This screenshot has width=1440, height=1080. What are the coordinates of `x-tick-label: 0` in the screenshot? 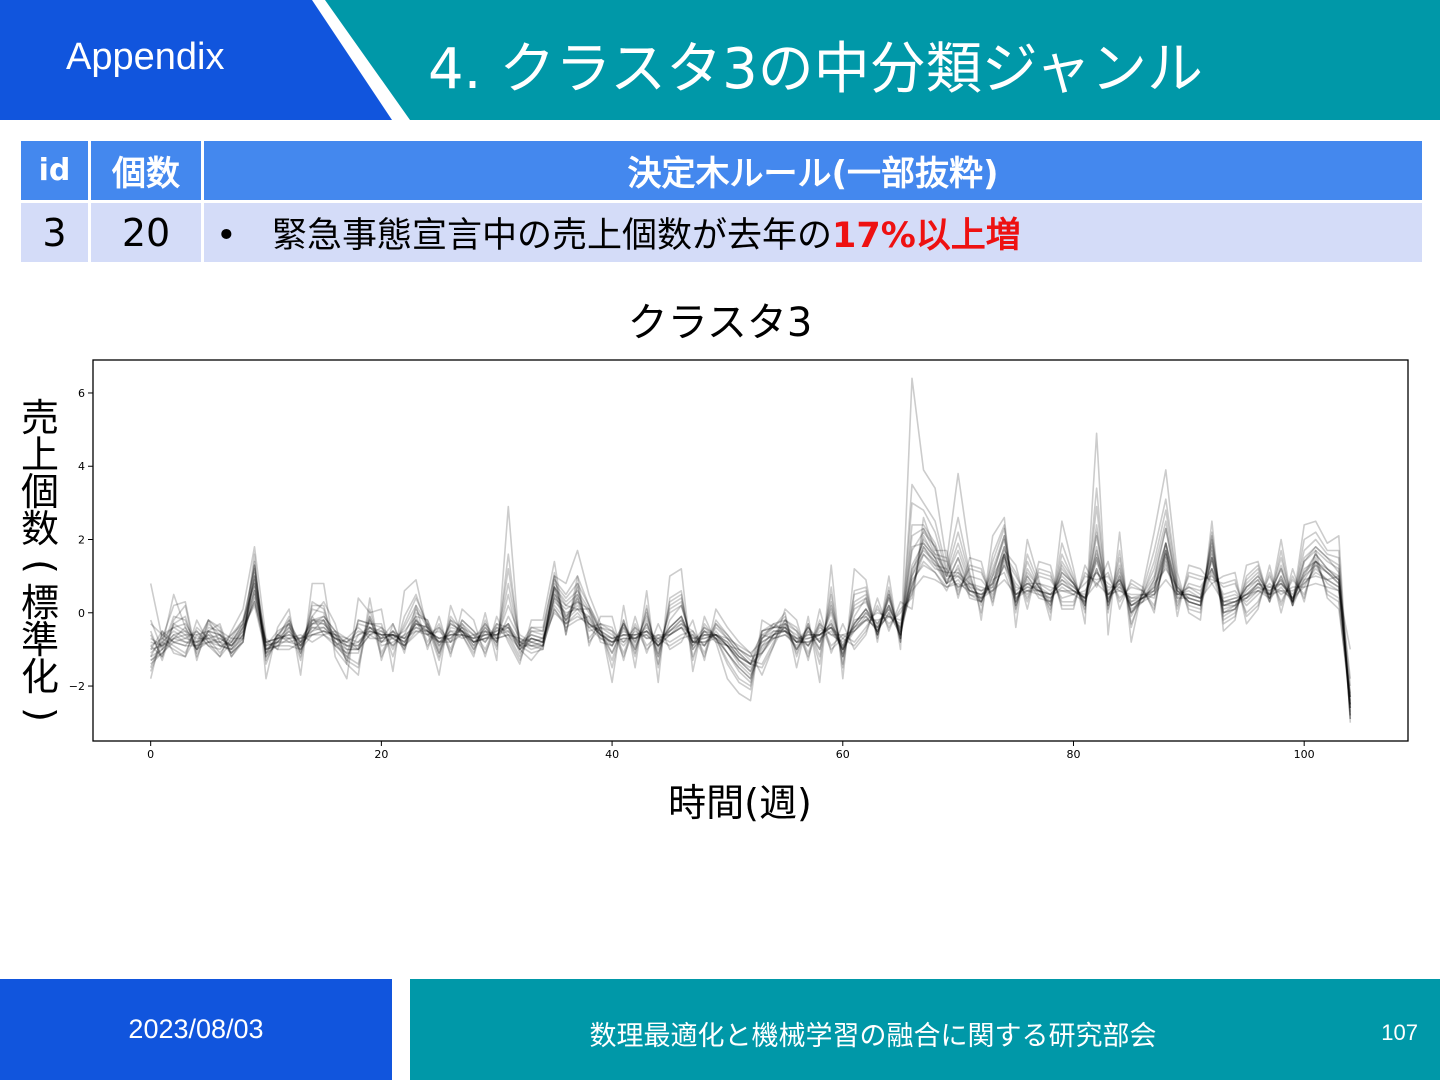 It's located at (150, 754).